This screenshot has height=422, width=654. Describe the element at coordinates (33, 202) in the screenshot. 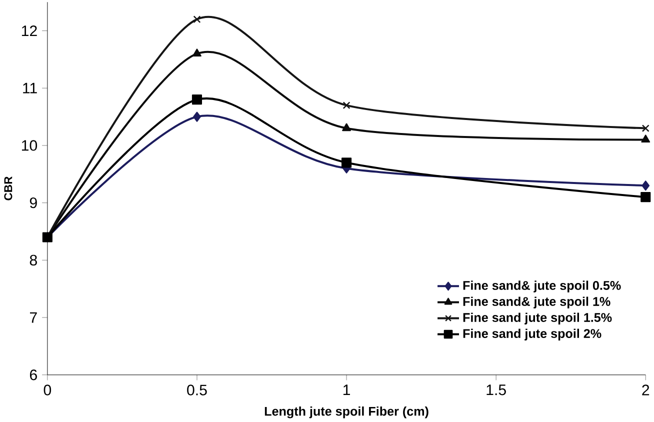

I see `y-tick-label: 9` at that location.